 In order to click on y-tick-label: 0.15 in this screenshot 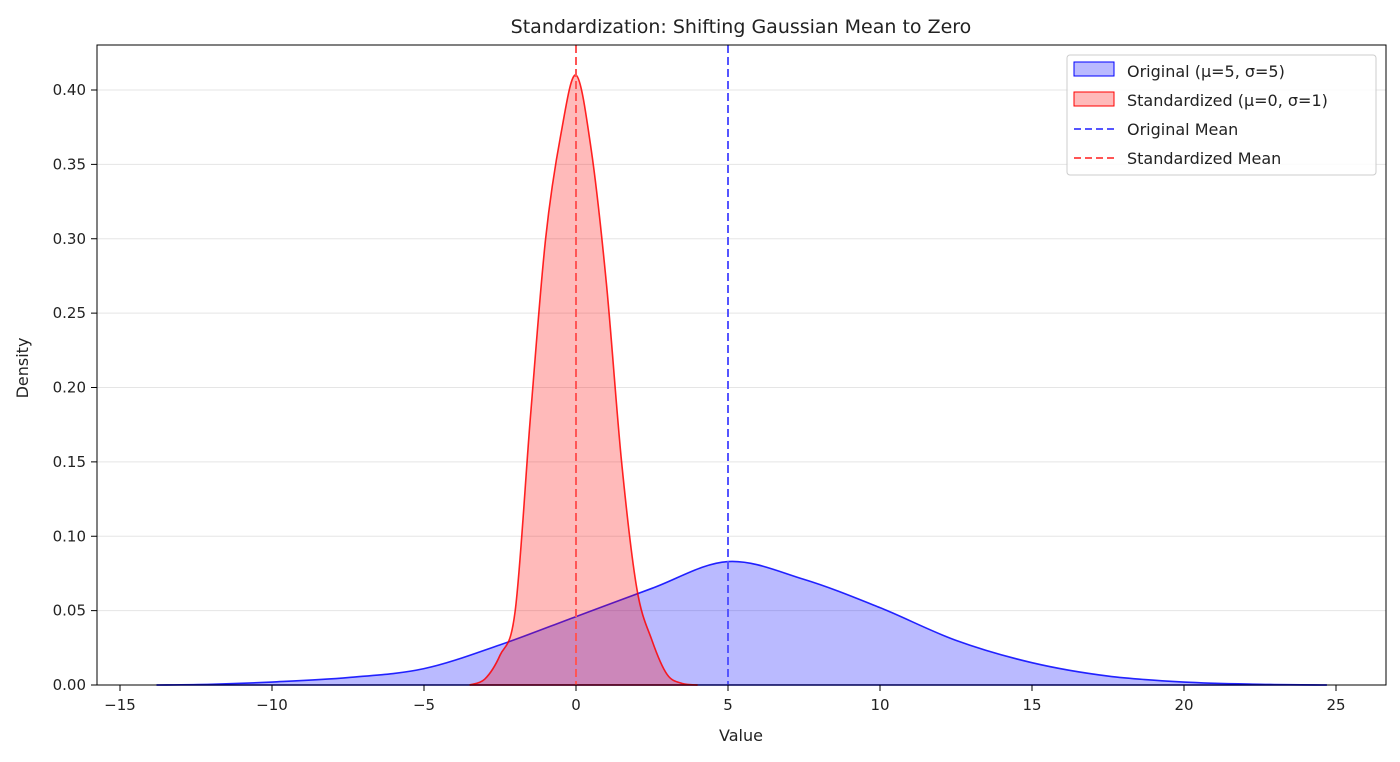, I will do `click(69, 462)`.